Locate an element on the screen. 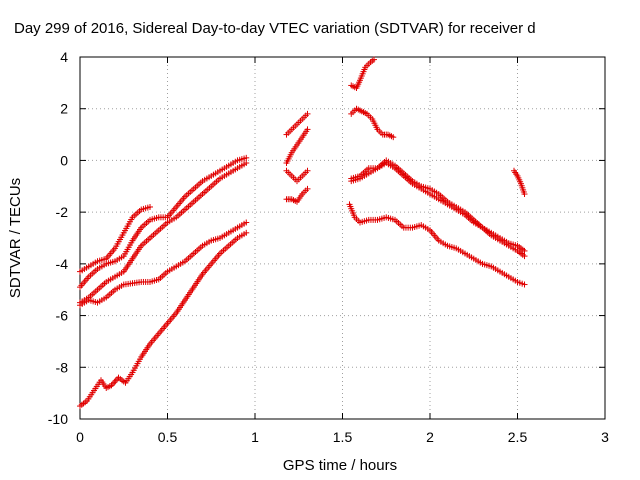  x-tick-label: 0 is located at coordinates (80, 437).